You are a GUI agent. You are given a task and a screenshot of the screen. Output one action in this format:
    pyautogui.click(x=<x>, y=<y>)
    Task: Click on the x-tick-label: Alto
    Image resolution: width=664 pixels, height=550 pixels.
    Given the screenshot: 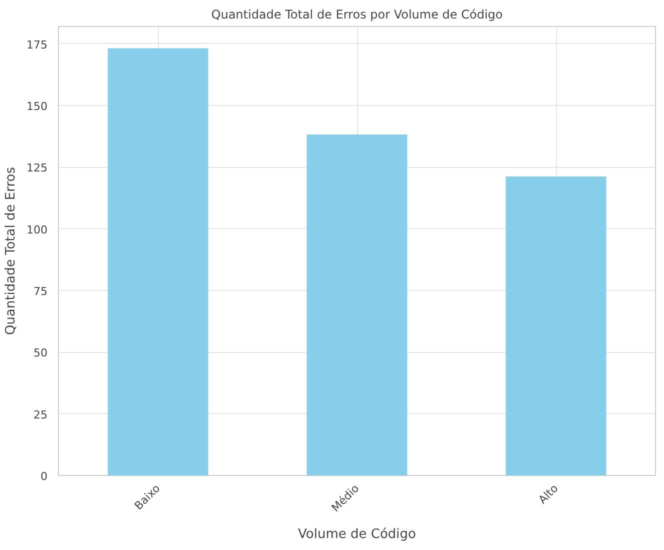 What is the action you would take?
    pyautogui.click(x=548, y=494)
    